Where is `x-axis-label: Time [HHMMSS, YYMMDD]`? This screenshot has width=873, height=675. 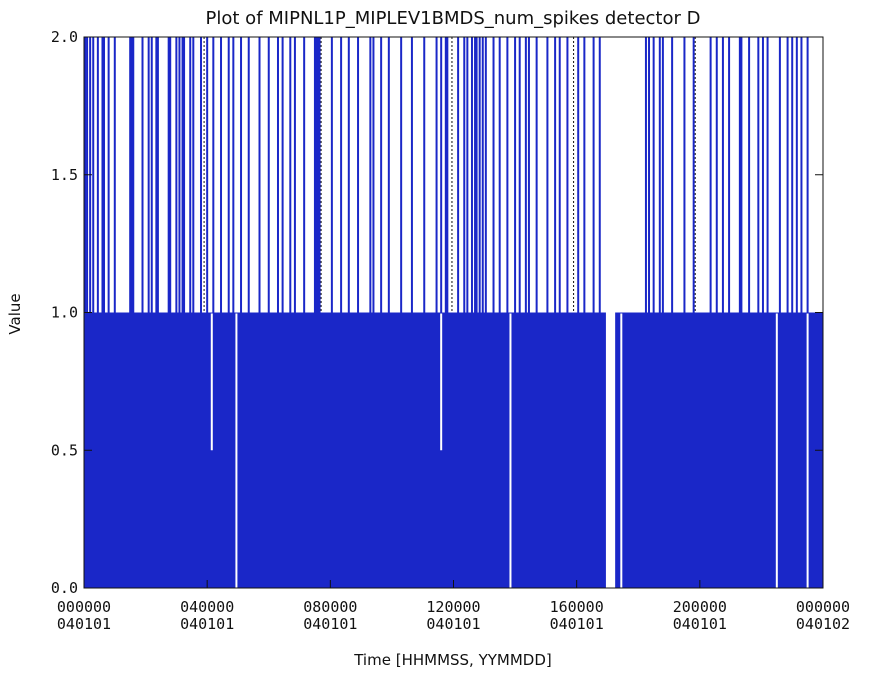 x-axis-label: Time [HHMMSS, YYMMDD] is located at coordinates (452, 660).